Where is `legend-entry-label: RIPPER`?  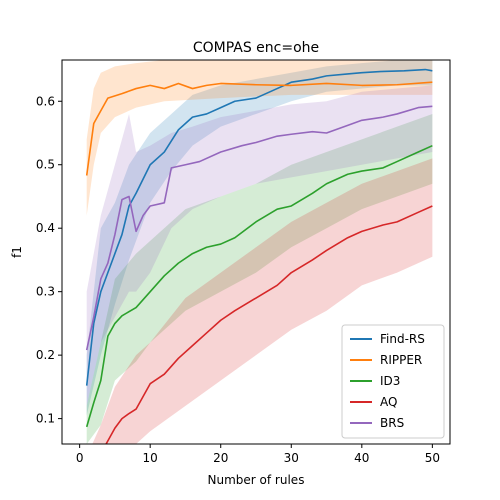
legend-entry-label: RIPPER is located at coordinates (401, 360).